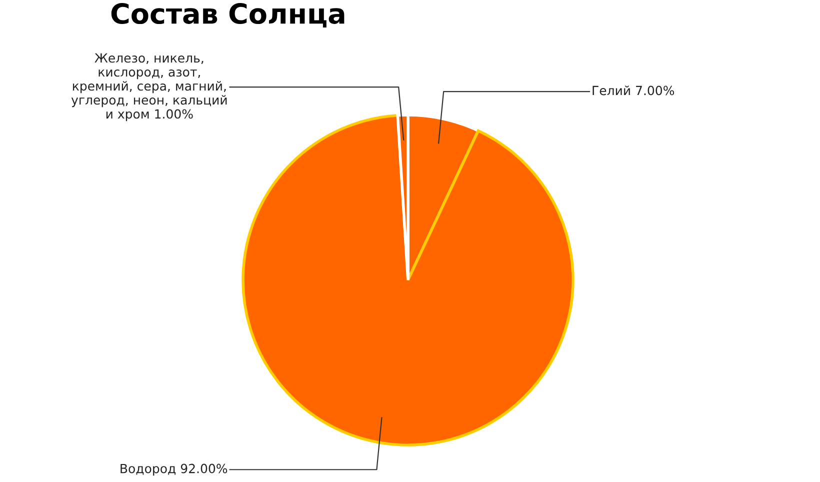 This screenshot has width=820, height=482. What do you see at coordinates (149, 87) in the screenshot?
I see `slice-label: Железо, никель, кислород, азот, кремний, сера, магний, углерод, неон, кальций и хром 1.00%` at bounding box center [149, 87].